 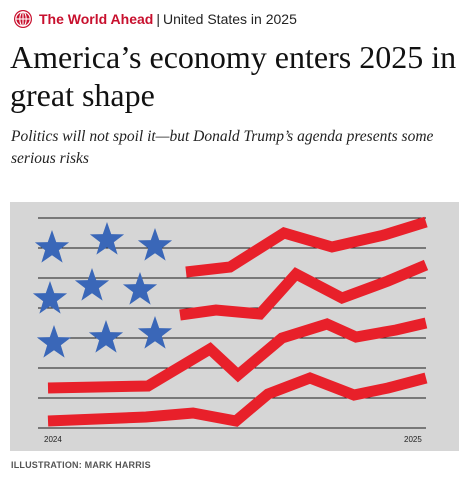 I want to click on illustration-credit: ILLUSTRATION: MARK HARRIS, so click(x=81, y=465).